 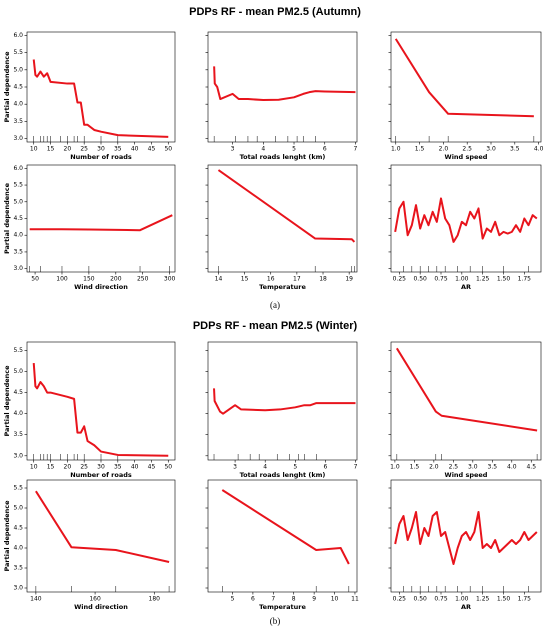 I want to click on x-tick-label: 14, so click(x=219, y=279).